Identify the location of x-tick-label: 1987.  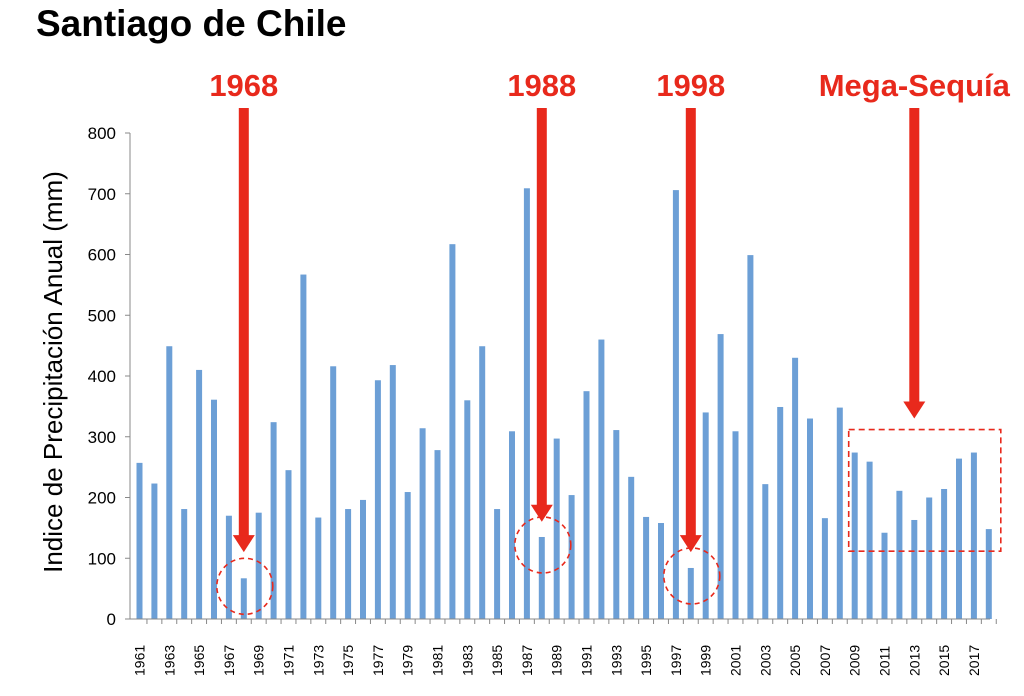
(527, 660).